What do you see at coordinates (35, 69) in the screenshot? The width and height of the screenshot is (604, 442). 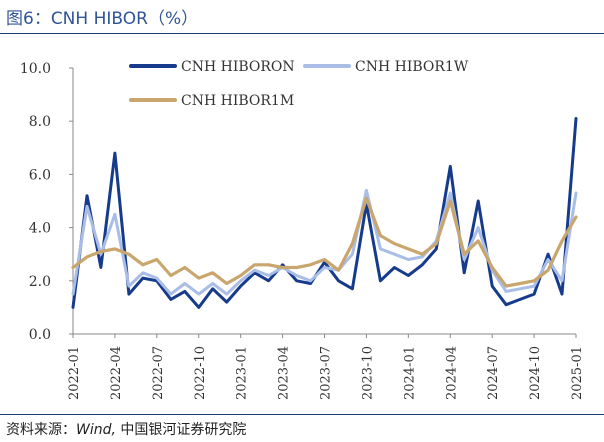 I see `y-tick-label: 10.0` at bounding box center [35, 69].